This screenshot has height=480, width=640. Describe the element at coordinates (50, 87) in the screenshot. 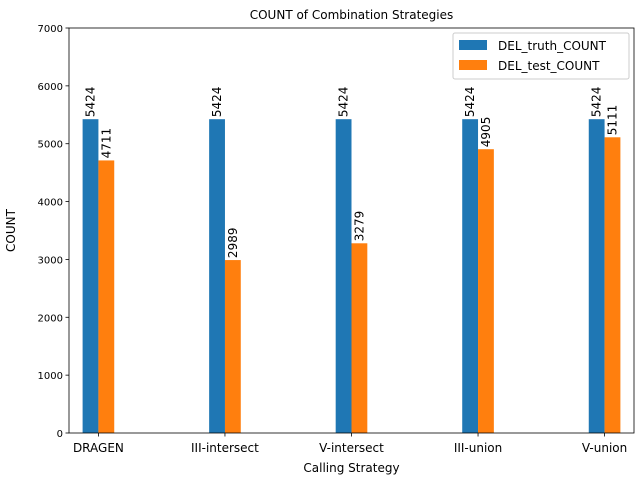

I see `y-tick-label: 6000` at that location.